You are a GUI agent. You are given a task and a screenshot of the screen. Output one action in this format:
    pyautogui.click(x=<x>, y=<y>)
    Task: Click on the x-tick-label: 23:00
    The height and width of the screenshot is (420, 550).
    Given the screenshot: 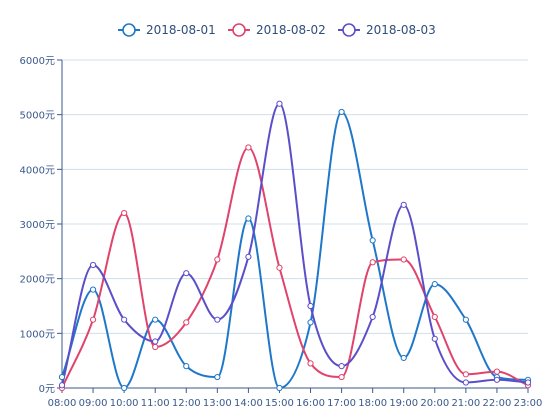 What is the action you would take?
    pyautogui.click(x=528, y=403)
    